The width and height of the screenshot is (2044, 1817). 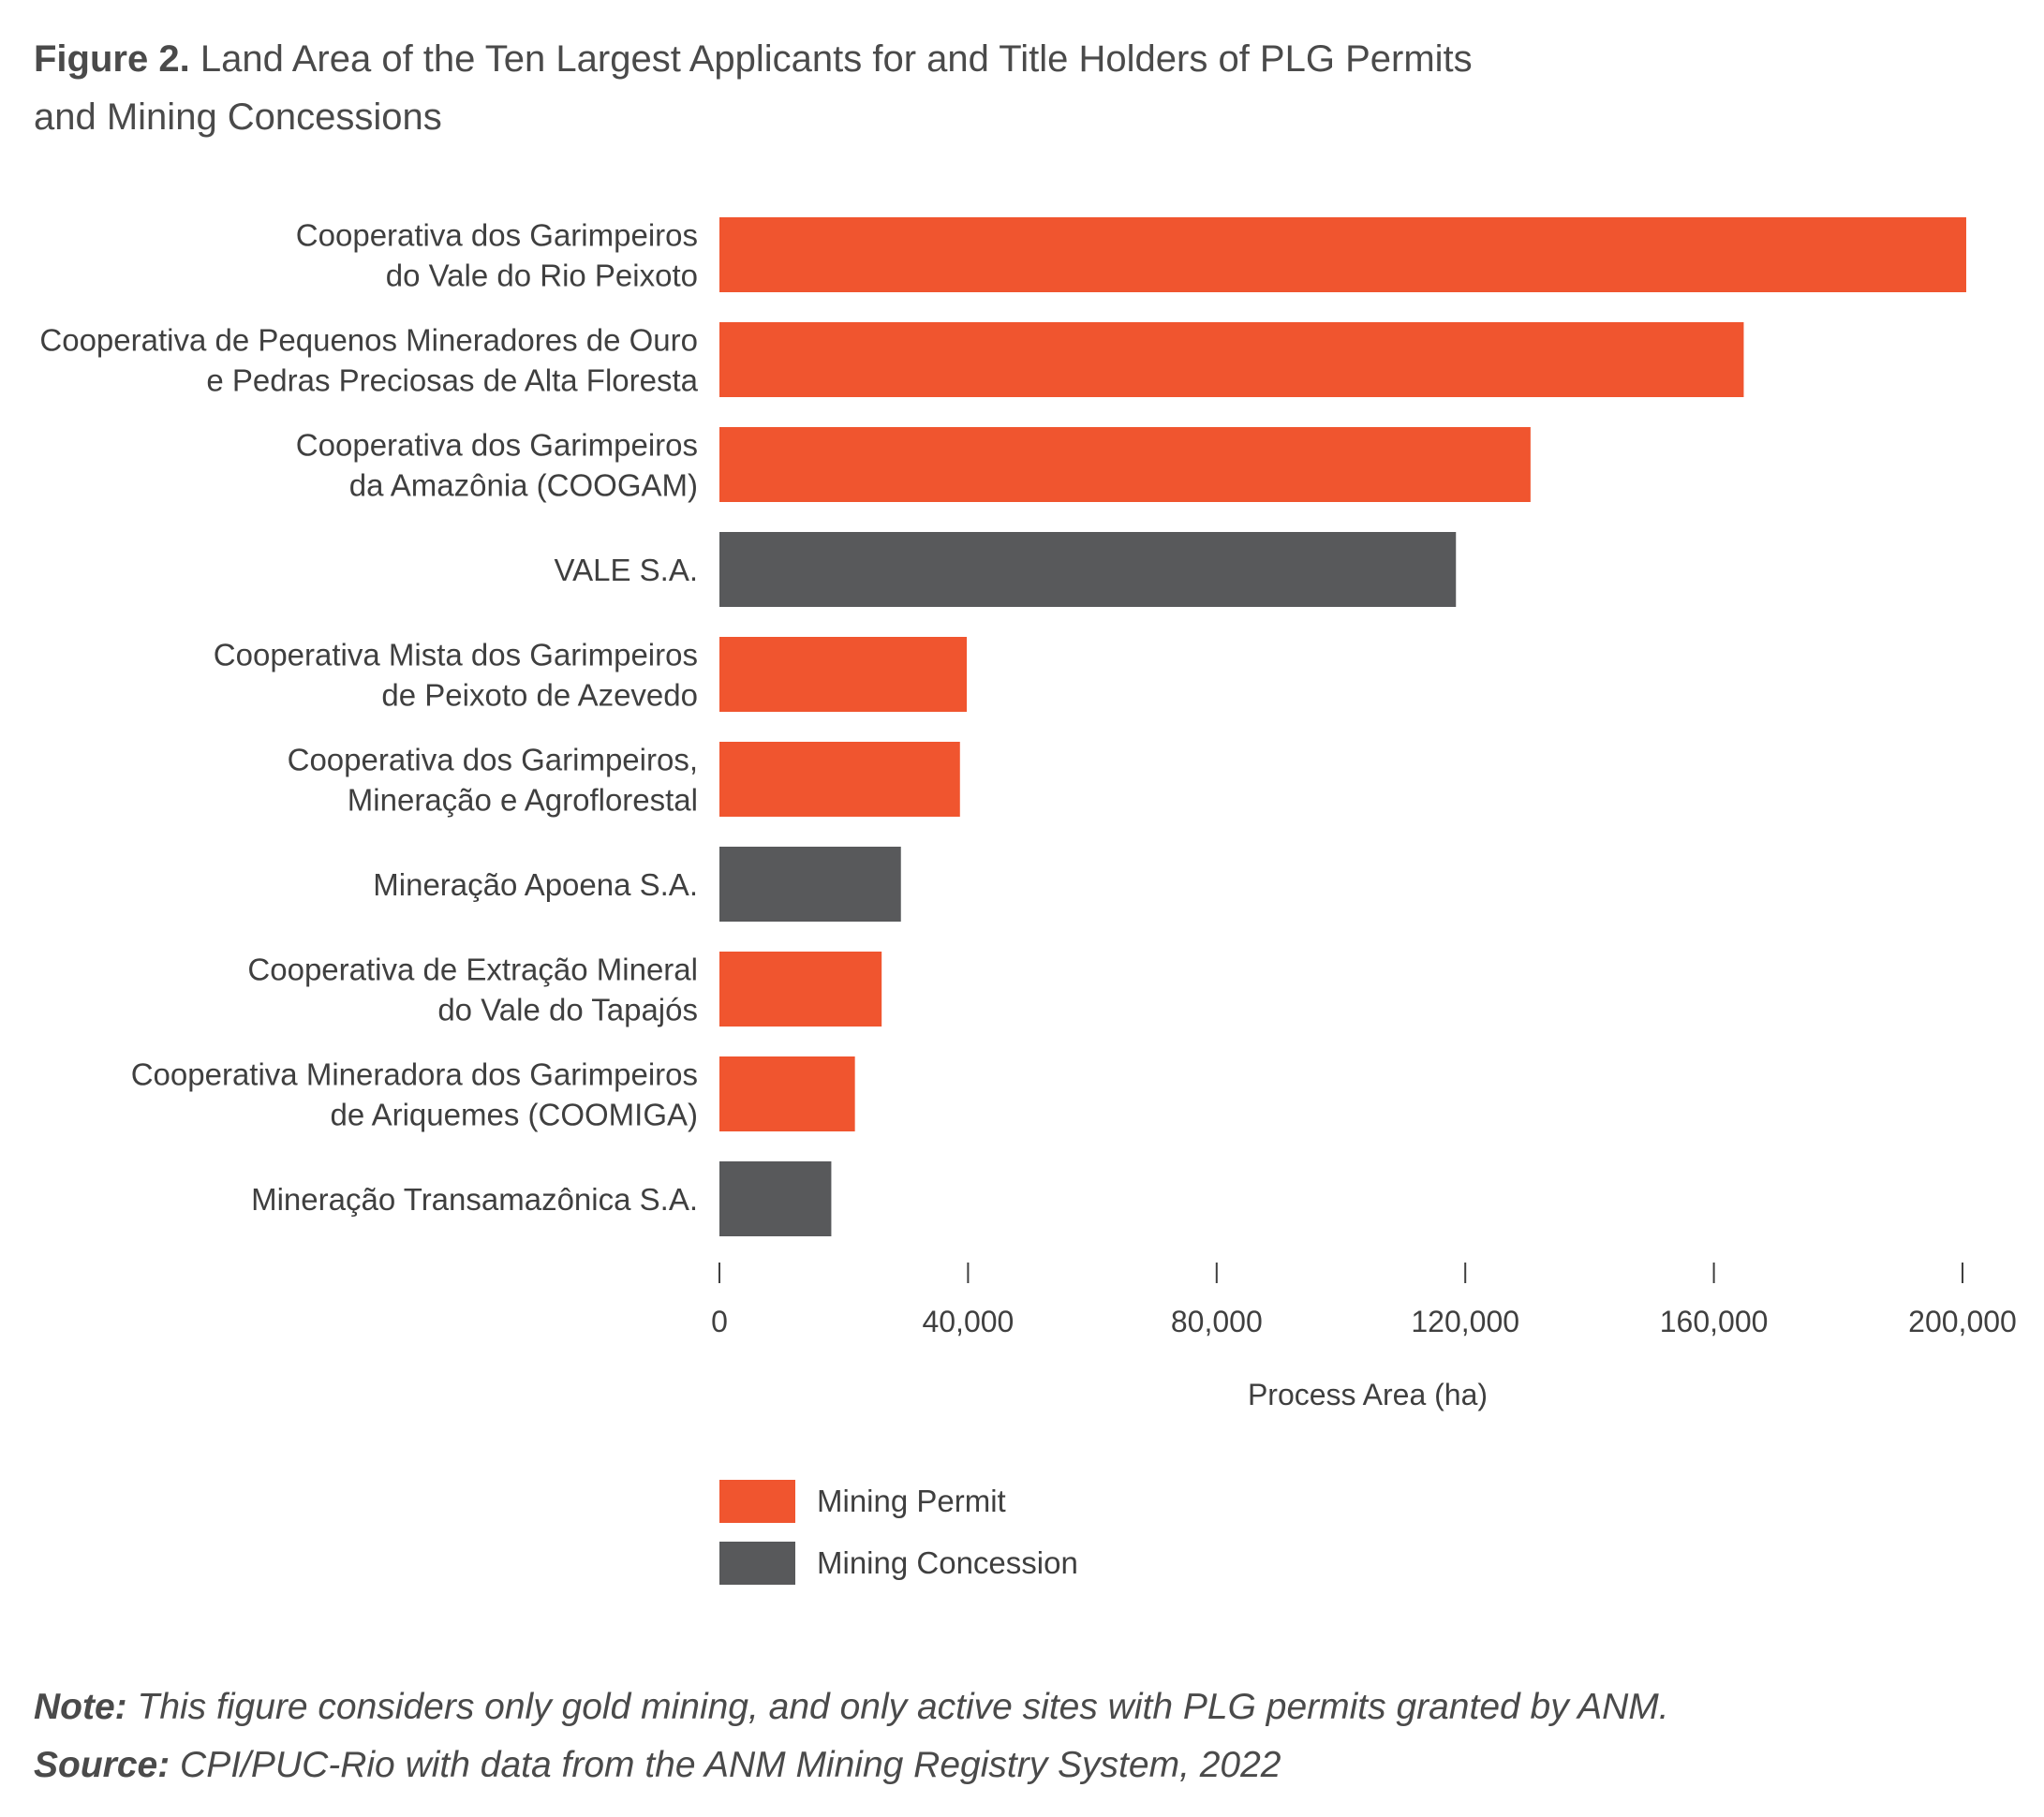 I want to click on category-label: da Amazônia (COOGAM), so click(x=523, y=485).